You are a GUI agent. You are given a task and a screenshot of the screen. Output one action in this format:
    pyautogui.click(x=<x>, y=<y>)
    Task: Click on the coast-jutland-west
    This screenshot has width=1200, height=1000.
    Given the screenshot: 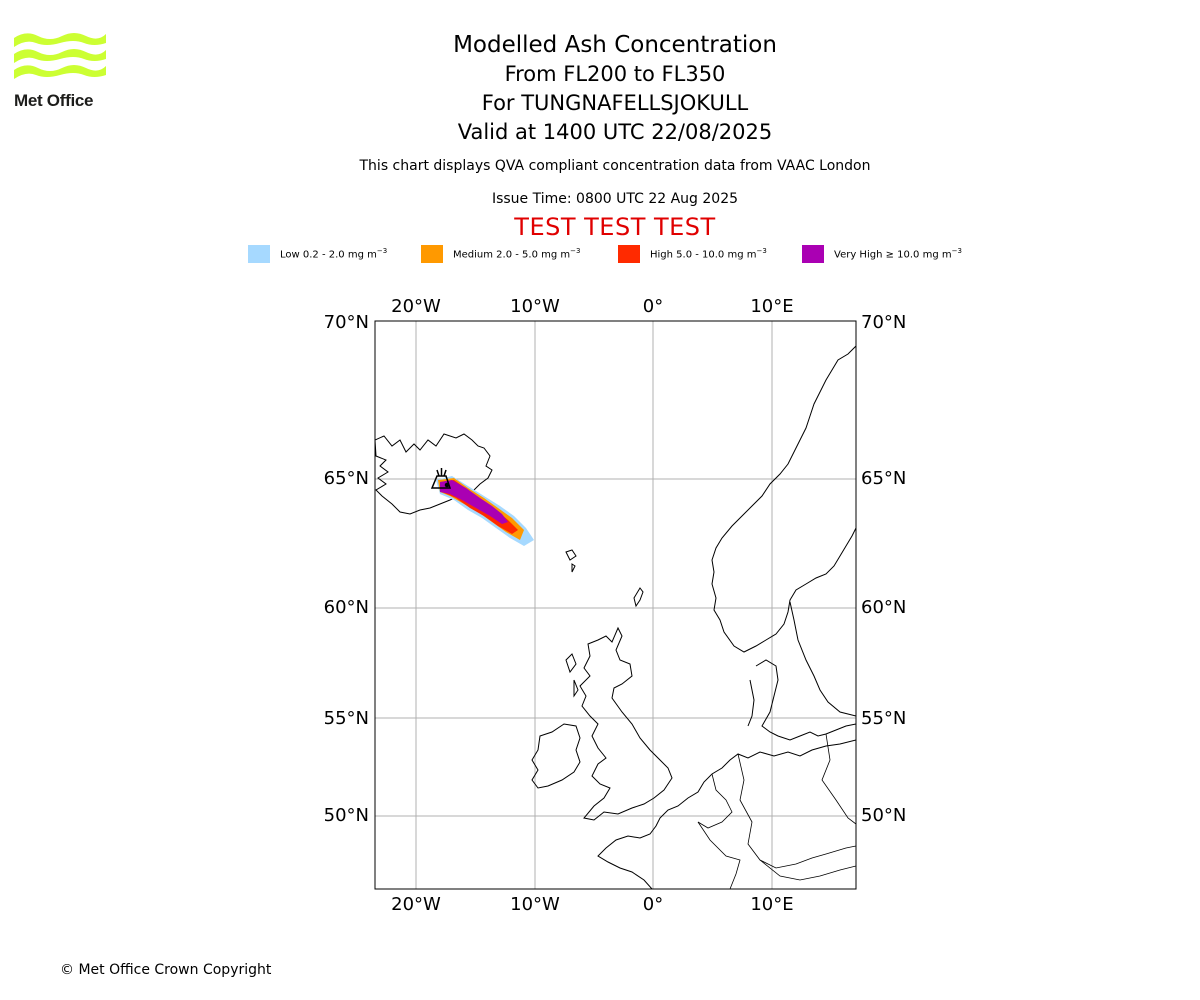 What is the action you would take?
    pyautogui.click(x=751, y=703)
    